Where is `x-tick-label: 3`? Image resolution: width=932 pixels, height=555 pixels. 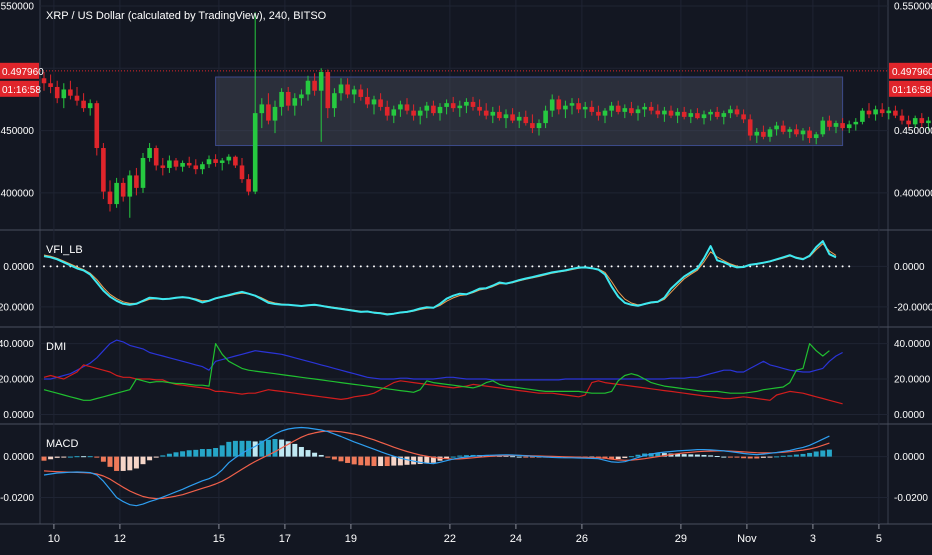 x-tick-label: 3 is located at coordinates (813, 539).